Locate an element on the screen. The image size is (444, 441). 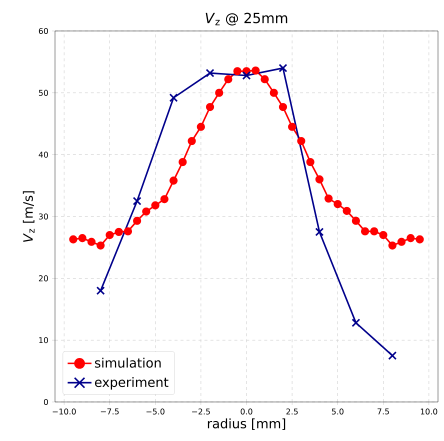
chart-title: V$_{z}$ @ 25mm is located at coordinates (247, 19).